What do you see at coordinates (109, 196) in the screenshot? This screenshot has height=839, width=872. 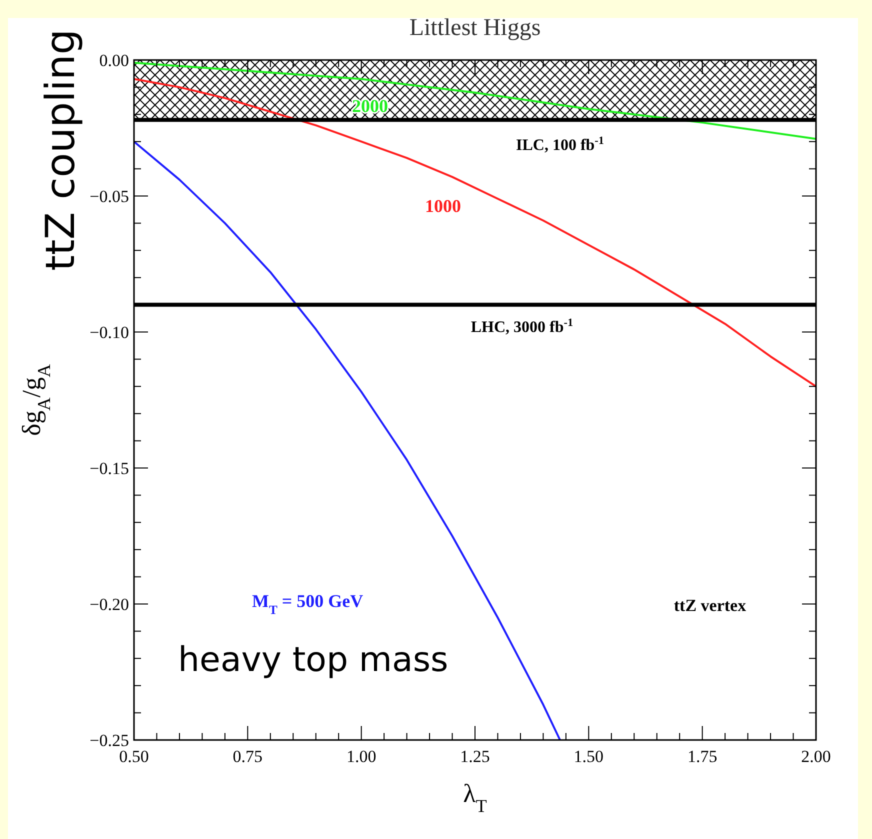 I see `y-tick-label: −0.05` at bounding box center [109, 196].